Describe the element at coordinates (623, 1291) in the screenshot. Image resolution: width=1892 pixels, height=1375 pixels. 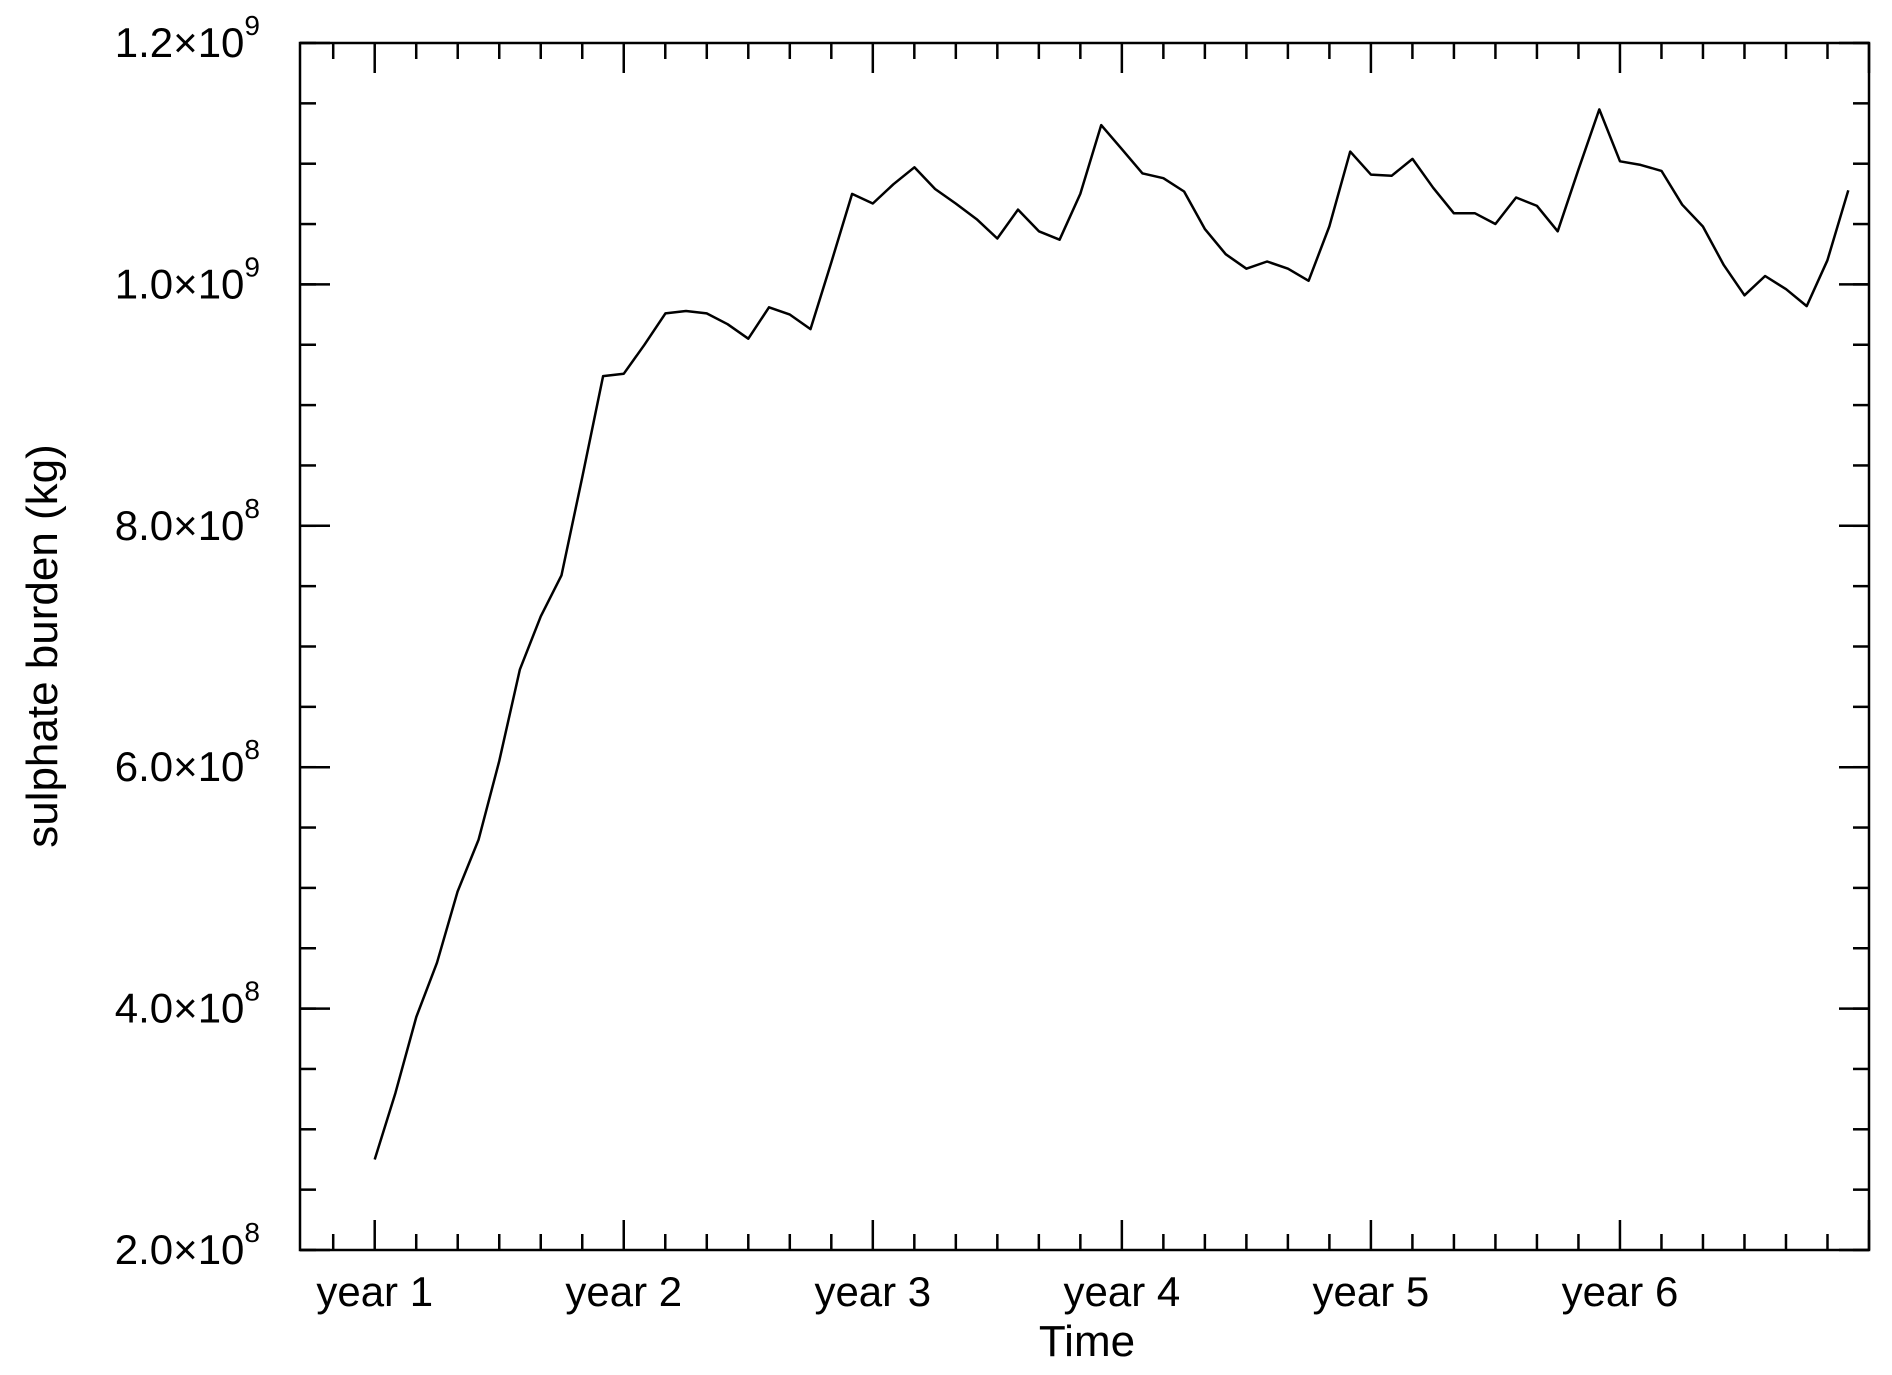
I see `x-tick-label: year 2` at that location.